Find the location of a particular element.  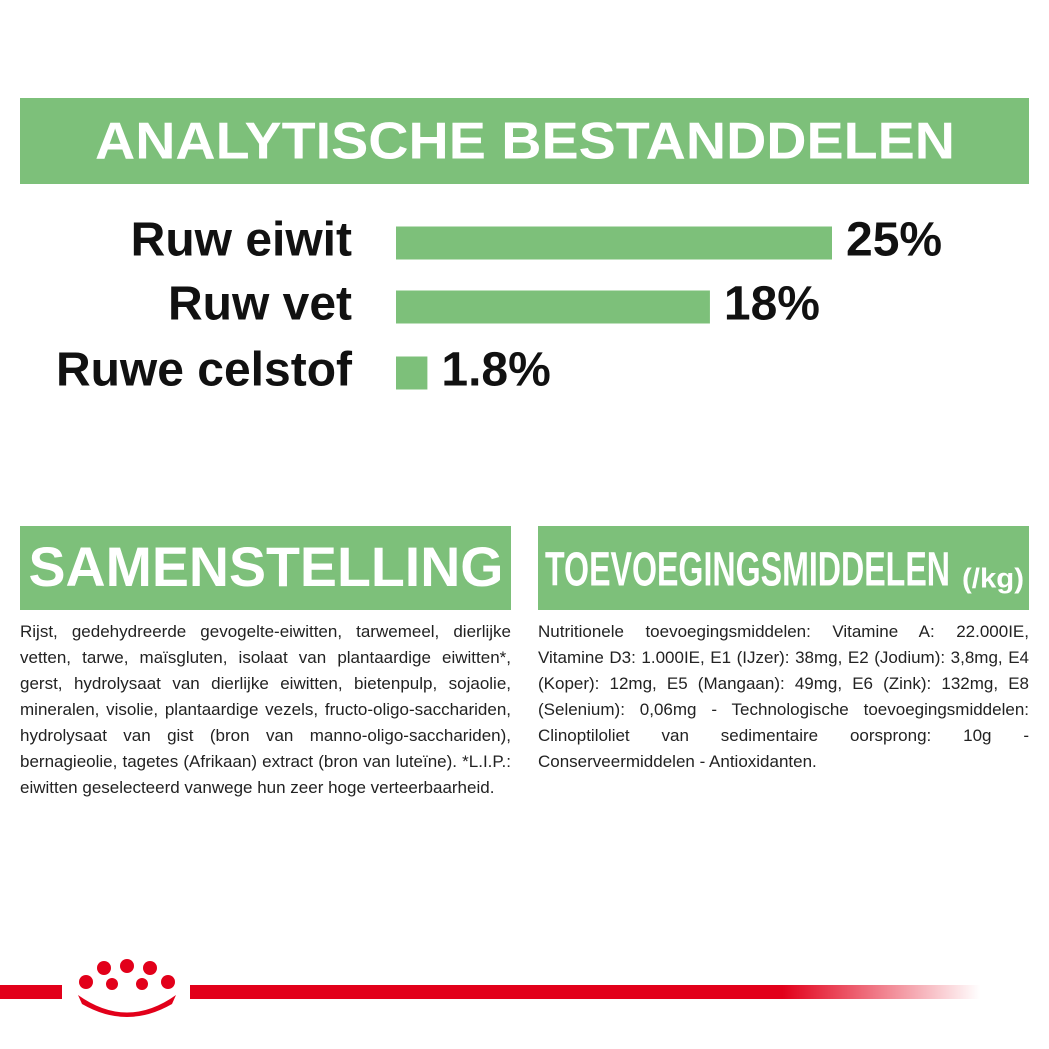

additives-title: TOEVOEGINGSMIDDELEN is located at coordinates (747, 570).